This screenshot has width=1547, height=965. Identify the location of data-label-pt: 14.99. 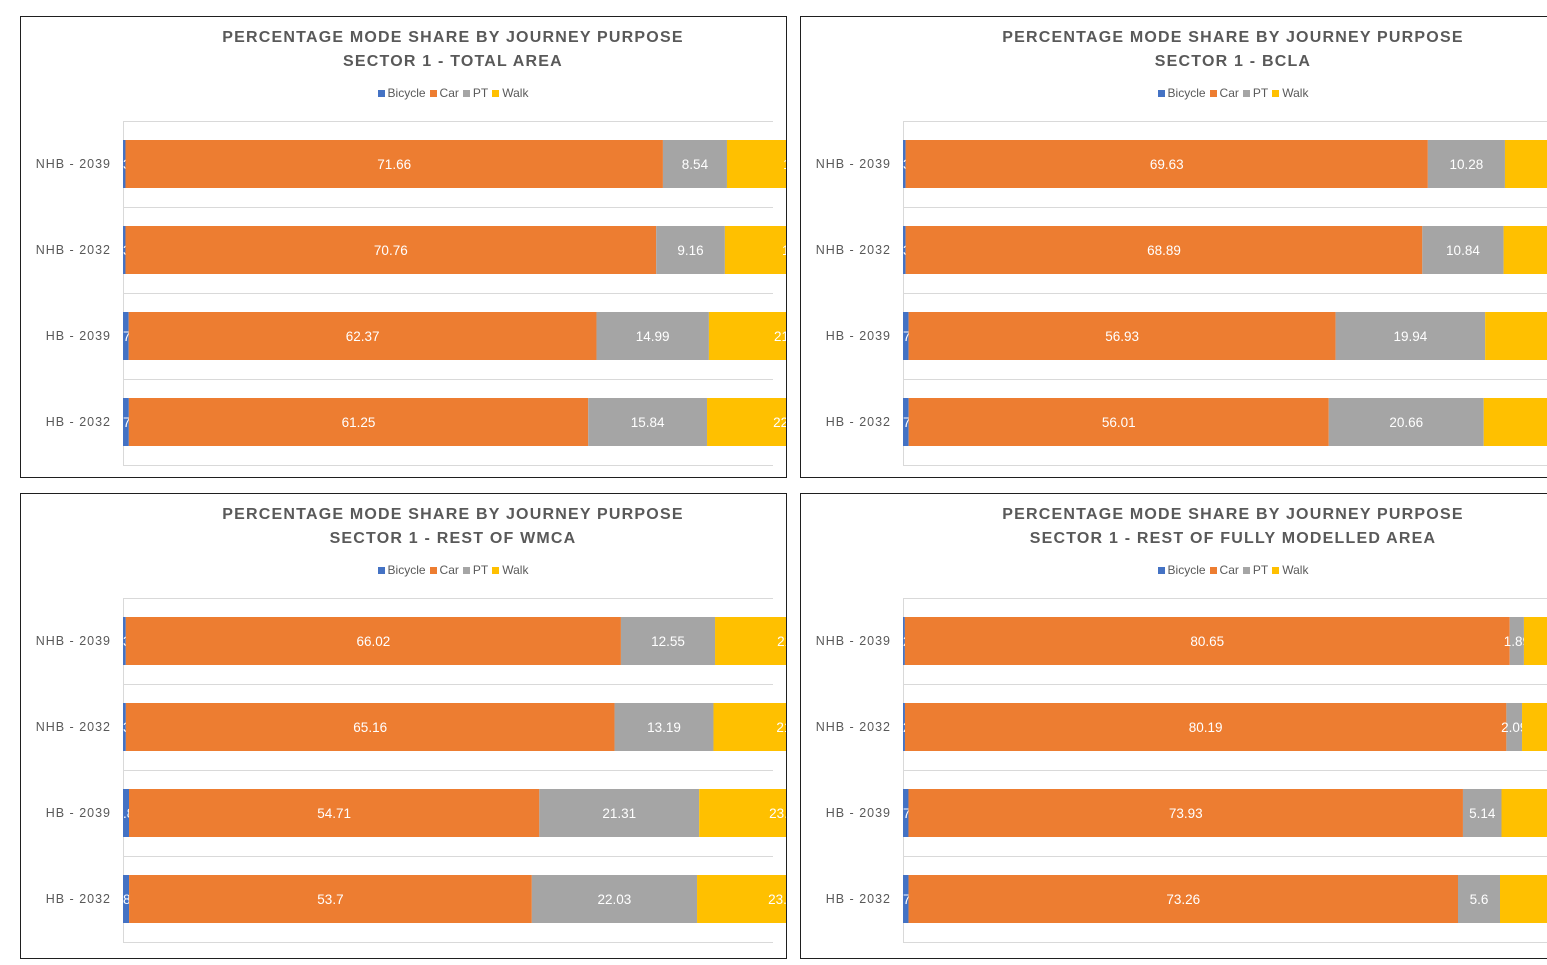
(653, 336).